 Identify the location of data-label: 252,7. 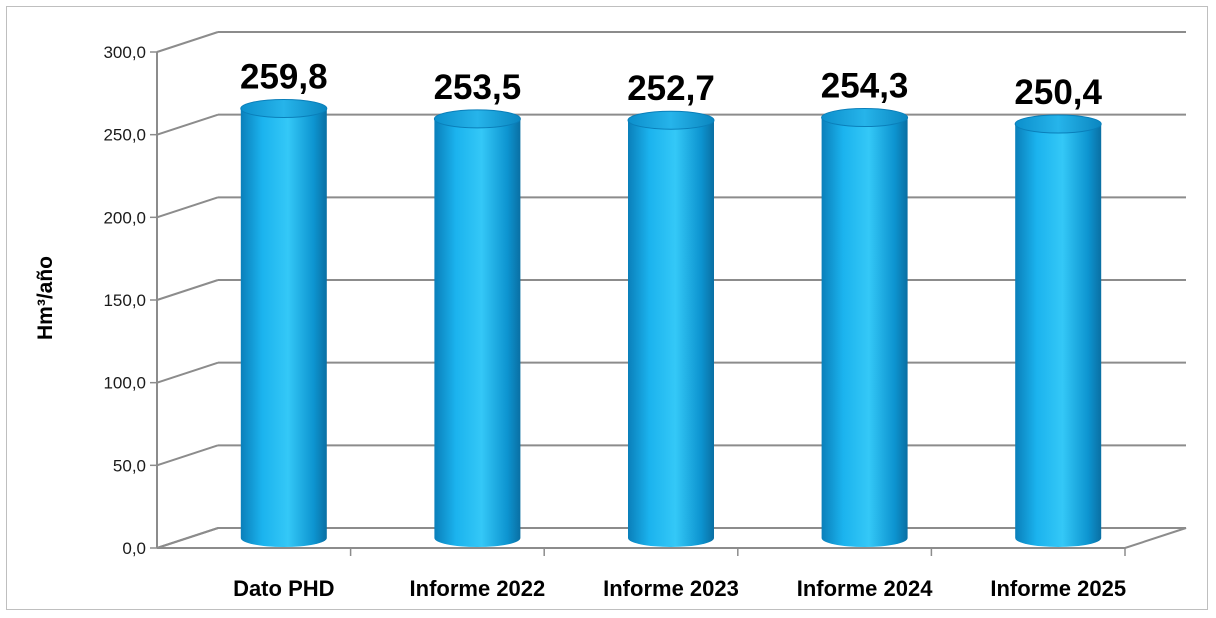
(671, 88).